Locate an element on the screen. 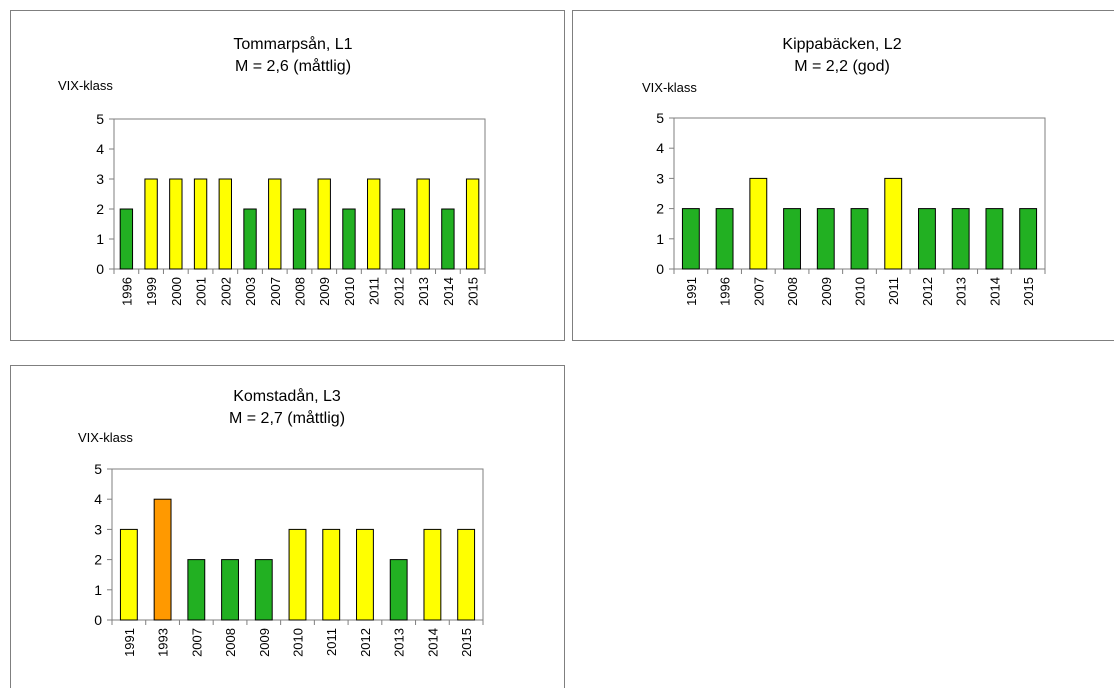  chart-title: Komstadån, L3 is located at coordinates (287, 396).